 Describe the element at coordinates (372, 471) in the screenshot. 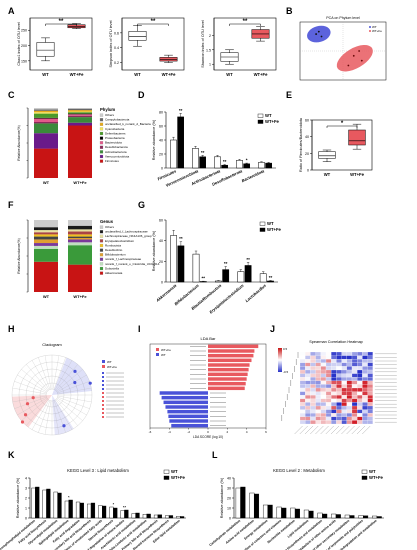

I see `legend-label: WT` at that location.